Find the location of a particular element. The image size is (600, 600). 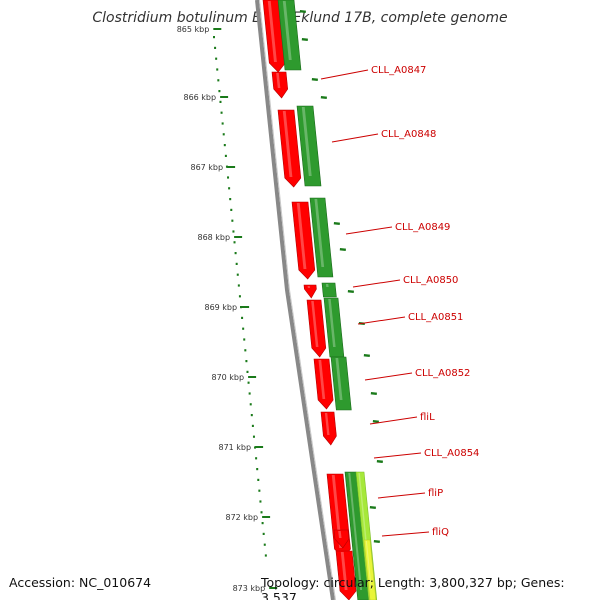

gene-label: fliP is located at coordinates (410, 493).